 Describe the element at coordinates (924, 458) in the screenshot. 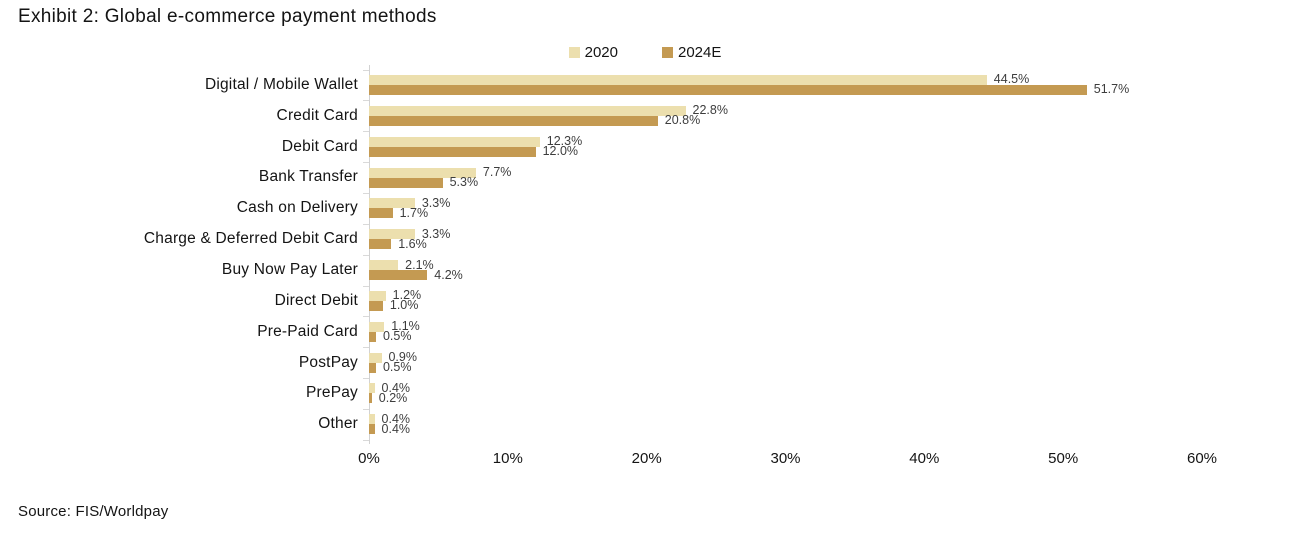

I see `x-axis-tick-label: 40%` at that location.